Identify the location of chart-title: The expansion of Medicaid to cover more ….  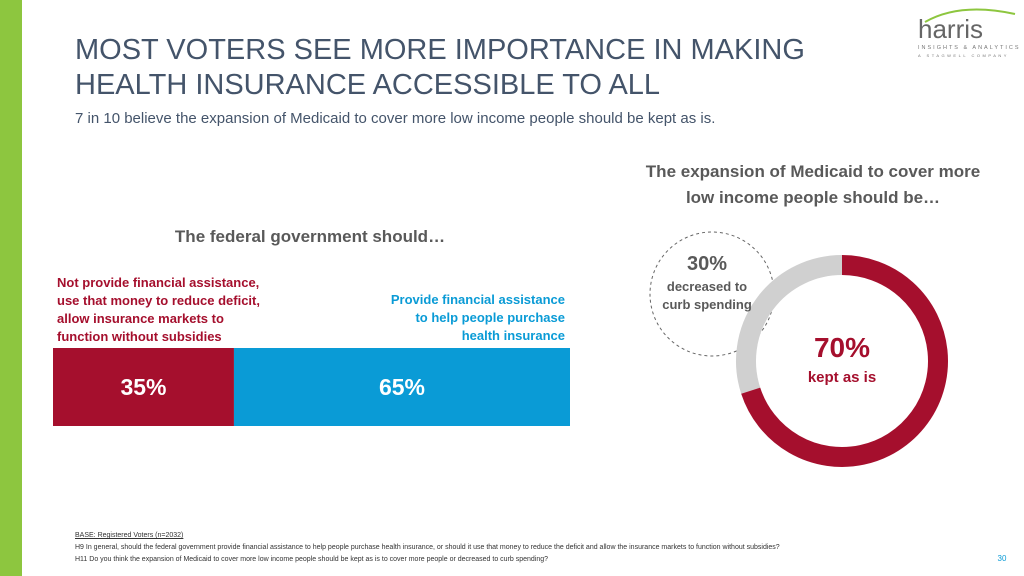
(813, 184).